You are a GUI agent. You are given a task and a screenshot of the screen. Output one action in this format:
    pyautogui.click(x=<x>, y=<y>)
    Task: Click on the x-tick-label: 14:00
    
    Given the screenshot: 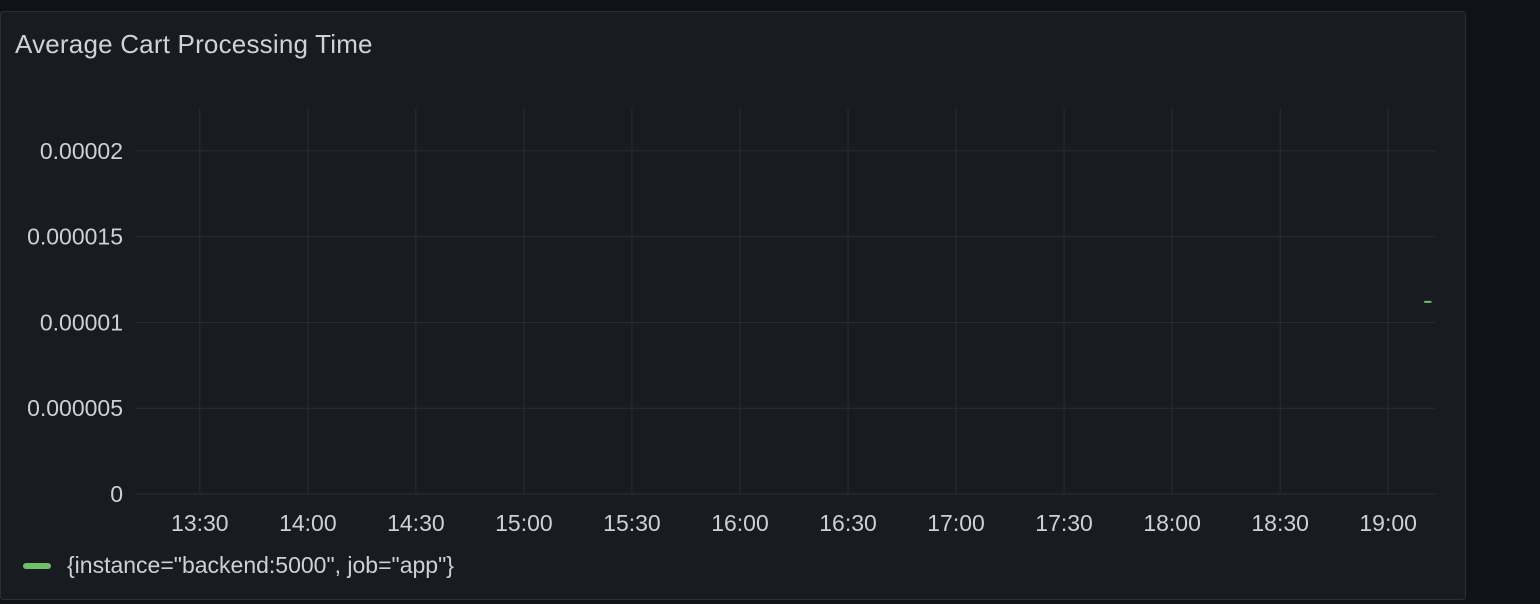 What is the action you would take?
    pyautogui.click(x=308, y=523)
    